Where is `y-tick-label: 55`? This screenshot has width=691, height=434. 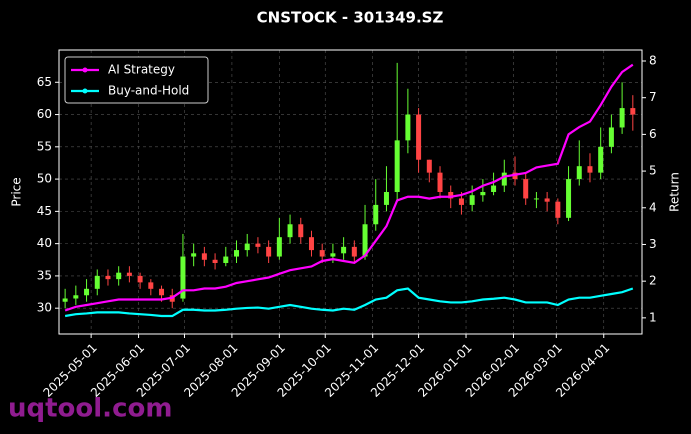 y-tick-label: 55 is located at coordinates (44, 146).